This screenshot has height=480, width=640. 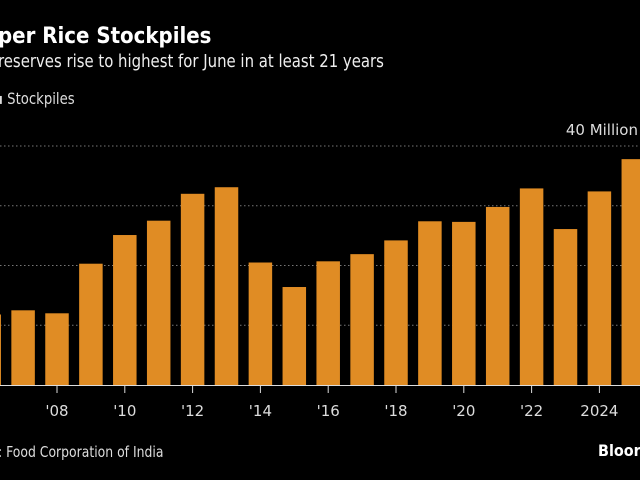 What do you see at coordinates (106, 36) in the screenshot?
I see `chart-title: per Rice Stockpiles` at bounding box center [106, 36].